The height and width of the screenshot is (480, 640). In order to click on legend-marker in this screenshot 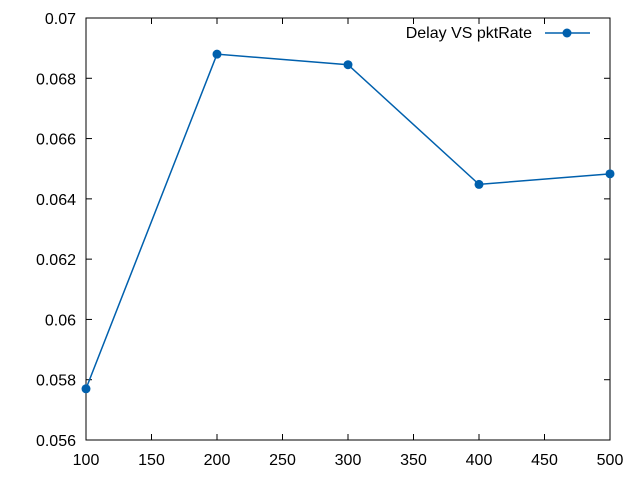, I will do `click(567, 33)`.